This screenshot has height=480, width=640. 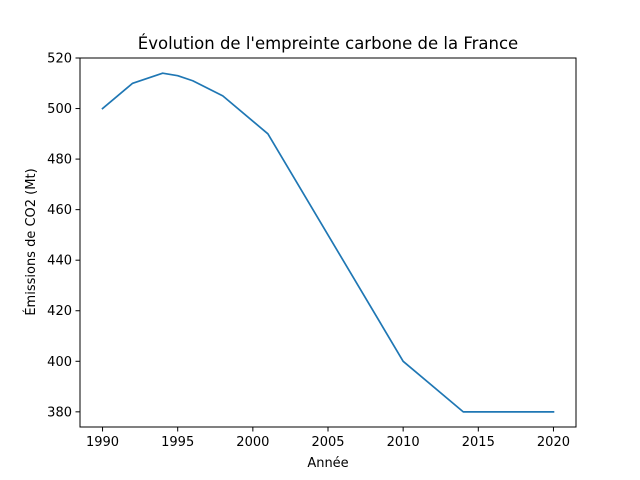 I want to click on y-tick-label: 400, so click(x=59, y=362).